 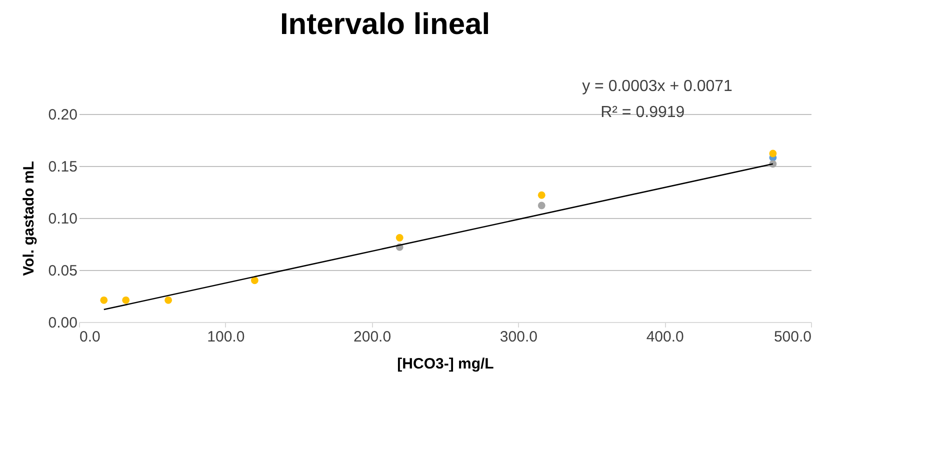 What do you see at coordinates (657, 86) in the screenshot?
I see `text: y = 0.0003x + 0.0071` at bounding box center [657, 86].